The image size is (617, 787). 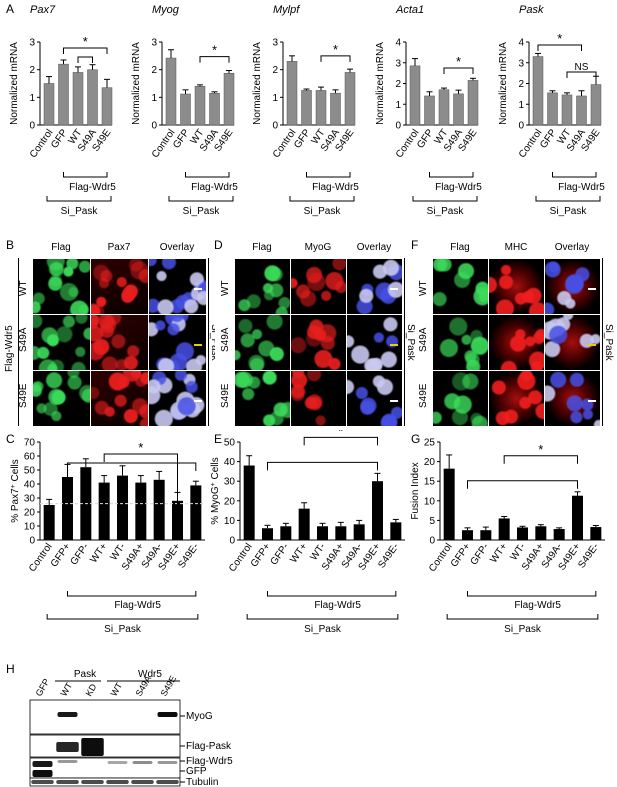 What do you see at coordinates (374, 247) in the screenshot?
I see `column-label: Overlay` at bounding box center [374, 247].